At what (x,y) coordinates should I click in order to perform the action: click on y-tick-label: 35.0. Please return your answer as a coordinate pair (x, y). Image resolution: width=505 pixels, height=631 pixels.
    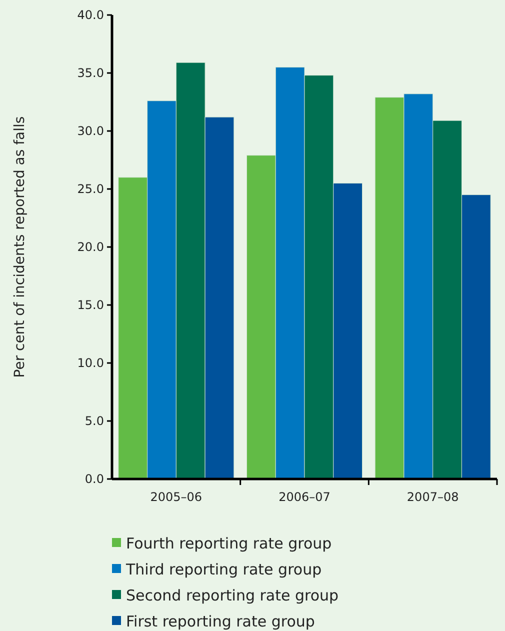
    Looking at the image, I should click on (90, 73).